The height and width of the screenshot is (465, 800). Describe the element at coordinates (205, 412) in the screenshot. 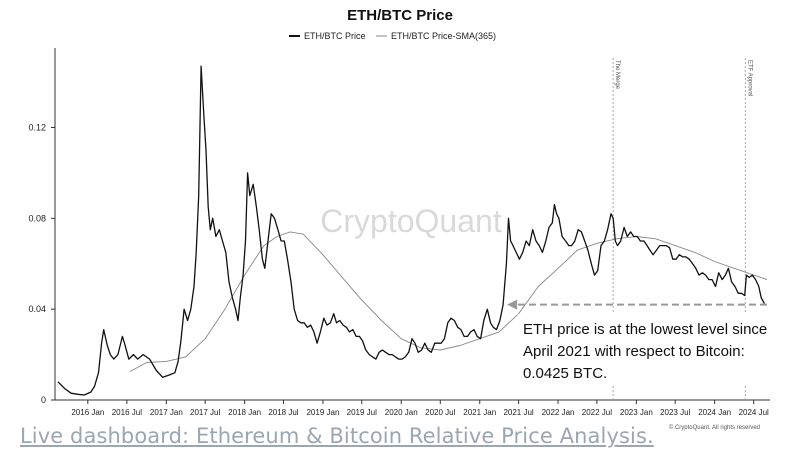

I see `x-tick-label: 2017 Jul` at that location.